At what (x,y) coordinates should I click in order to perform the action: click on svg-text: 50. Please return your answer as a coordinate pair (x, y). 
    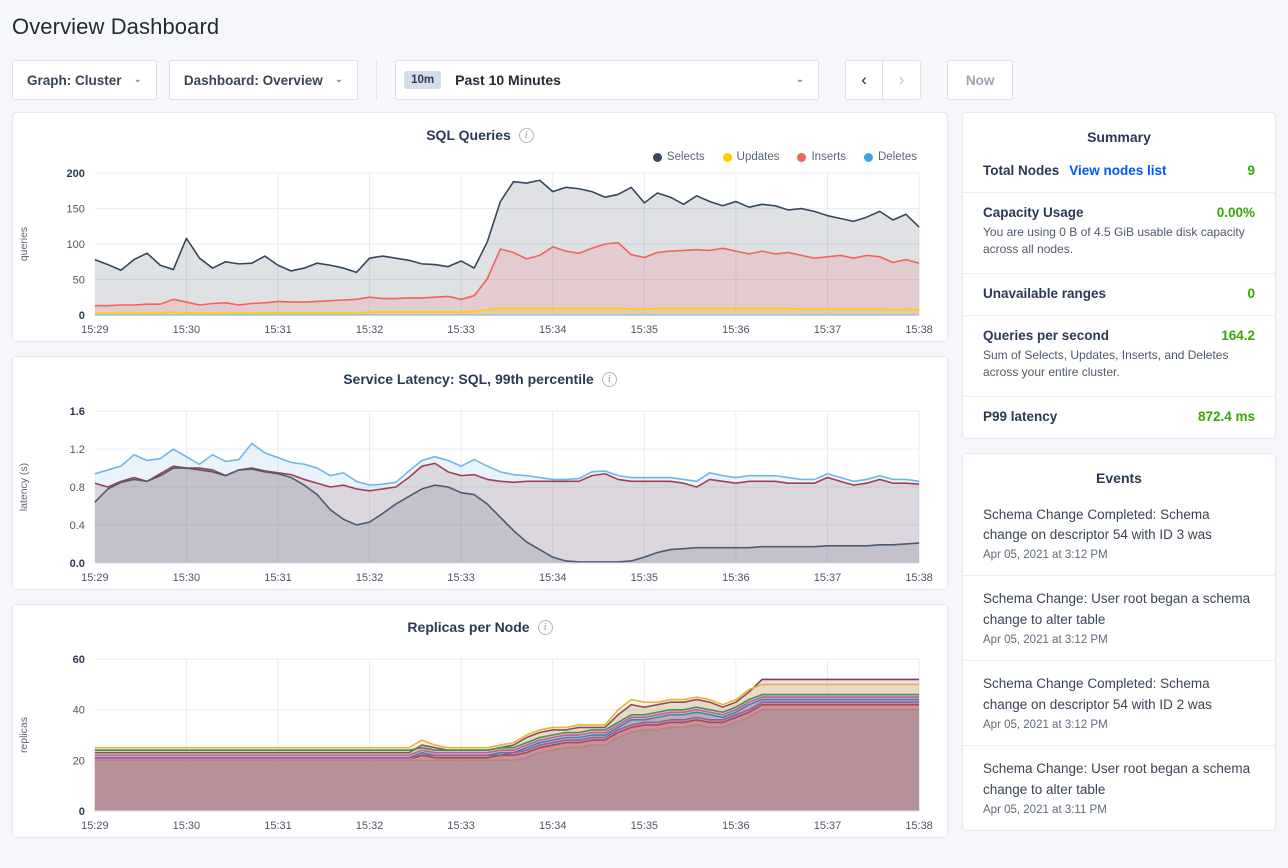
    Looking at the image, I should click on (79, 280).